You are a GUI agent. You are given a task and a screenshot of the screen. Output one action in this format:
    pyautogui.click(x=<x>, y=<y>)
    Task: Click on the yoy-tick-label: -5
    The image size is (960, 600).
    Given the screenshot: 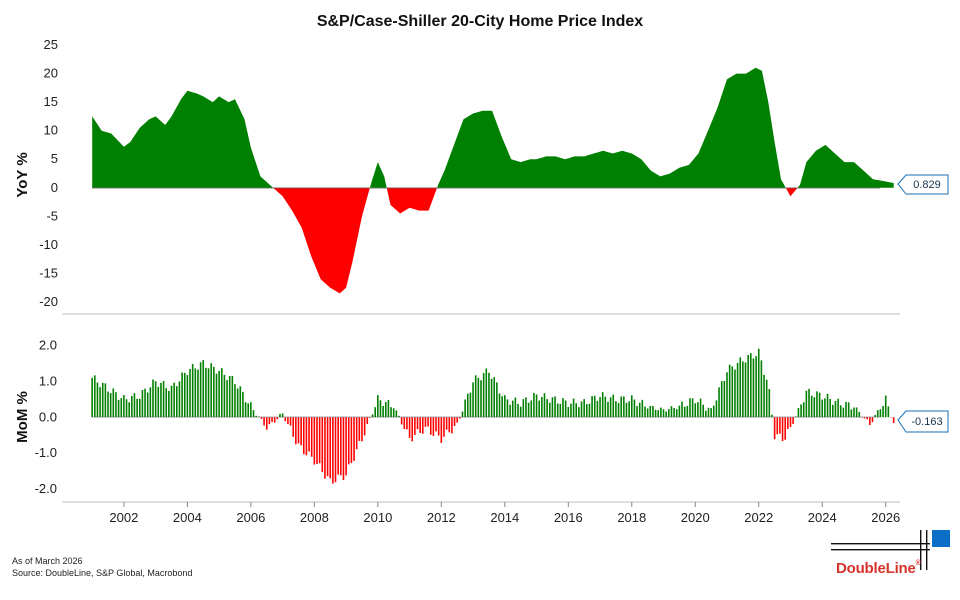 What is the action you would take?
    pyautogui.click(x=52, y=215)
    